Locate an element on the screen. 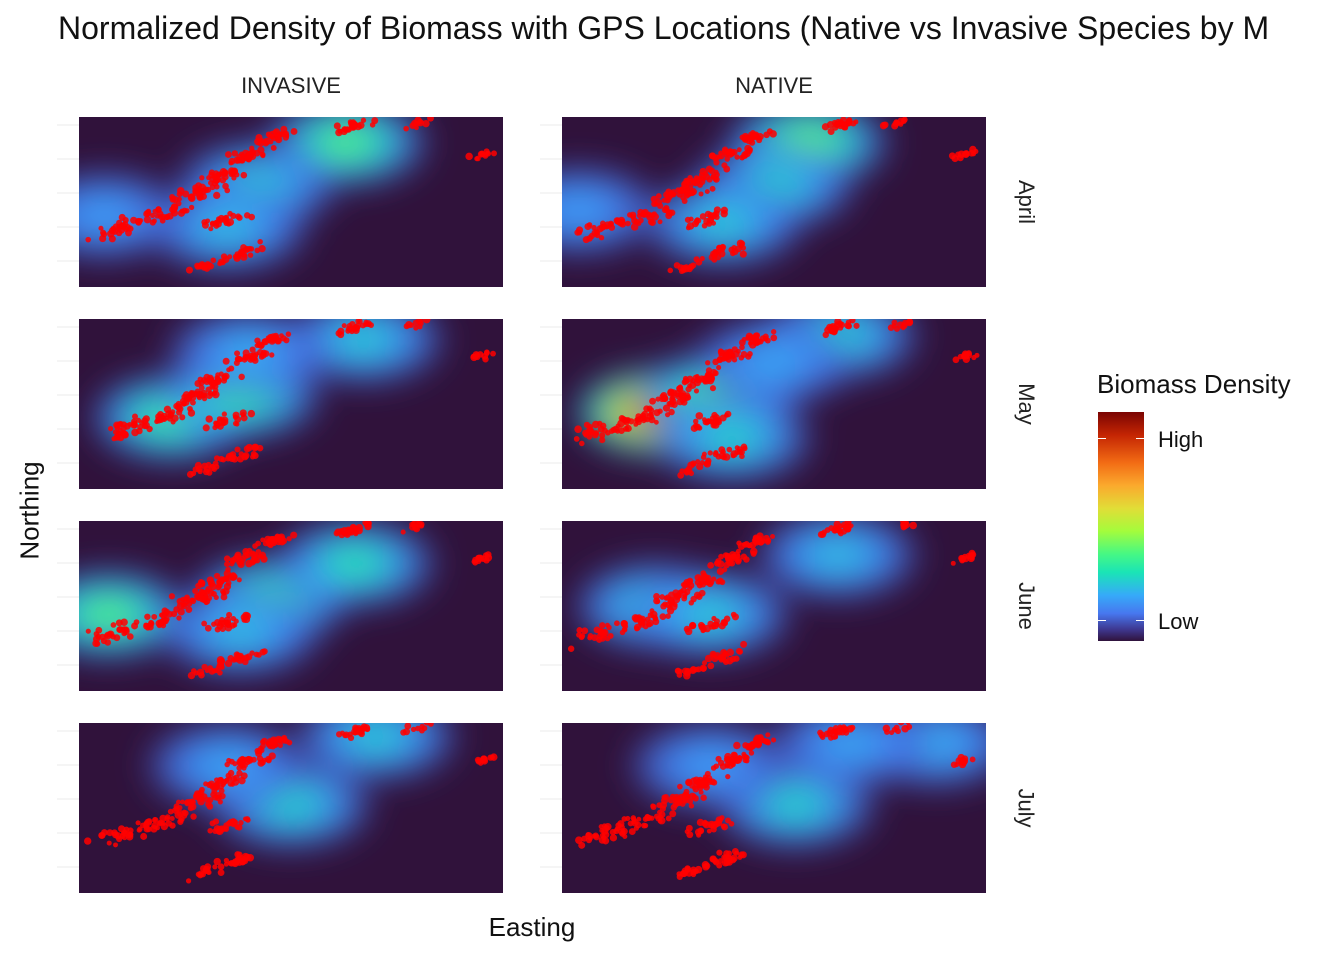  legend-label-low: Low is located at coordinates (1178, 621).